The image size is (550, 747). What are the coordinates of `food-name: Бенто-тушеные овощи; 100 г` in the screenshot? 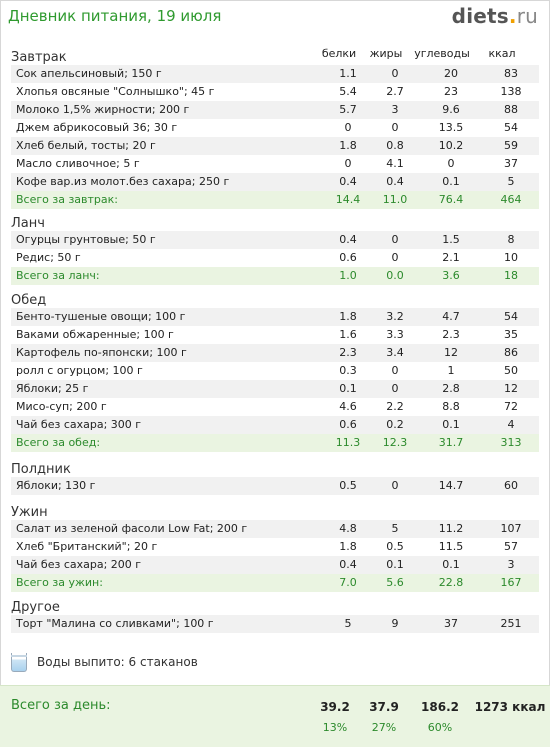 It's located at (101, 316).